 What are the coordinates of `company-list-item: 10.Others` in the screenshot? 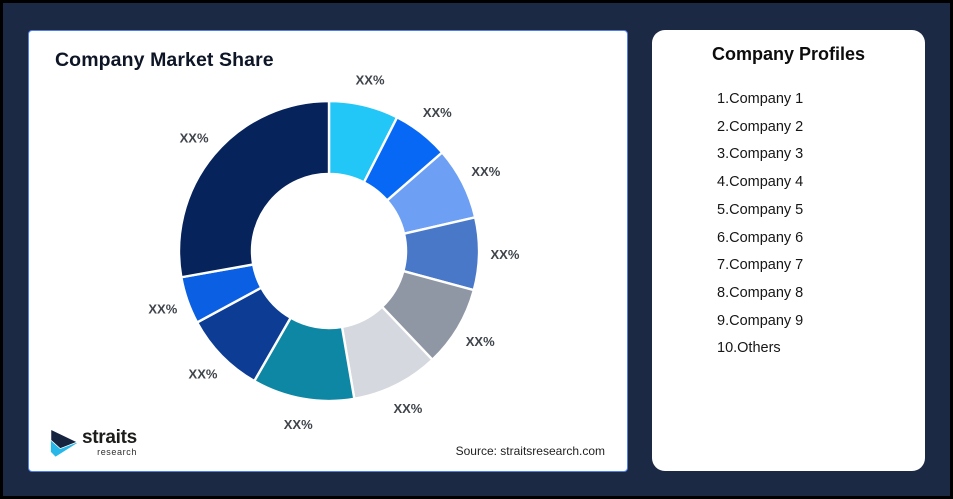 It's located at (749, 348).